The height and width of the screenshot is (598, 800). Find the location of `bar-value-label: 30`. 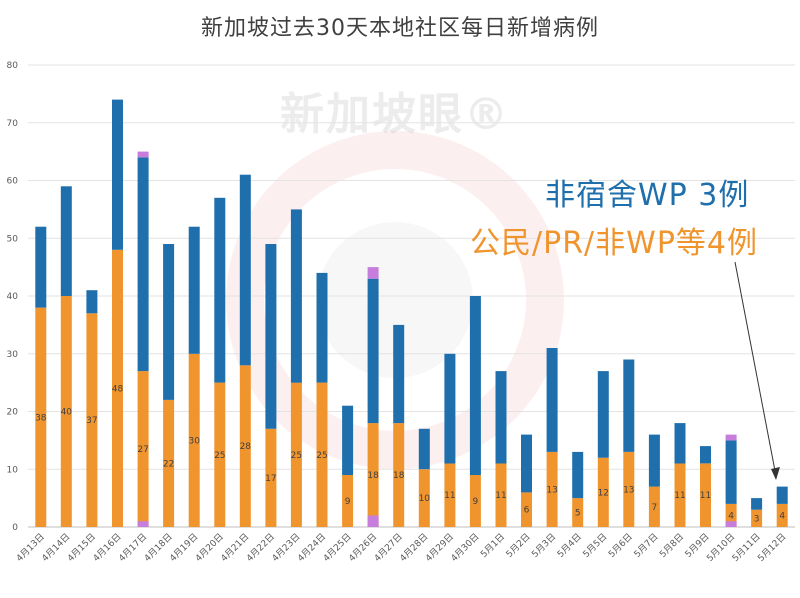

bar-value-label: 30 is located at coordinates (194, 441).